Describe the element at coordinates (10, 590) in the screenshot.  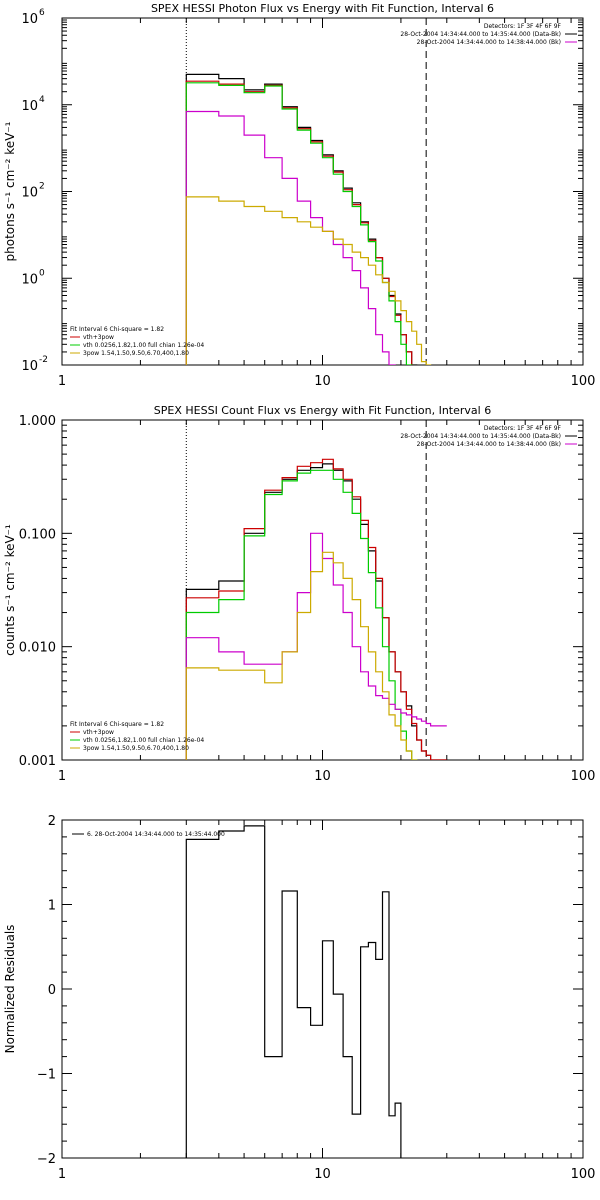
I see `y-axis-label: counts s⁻¹ cm⁻² keV⁻¹` at that location.